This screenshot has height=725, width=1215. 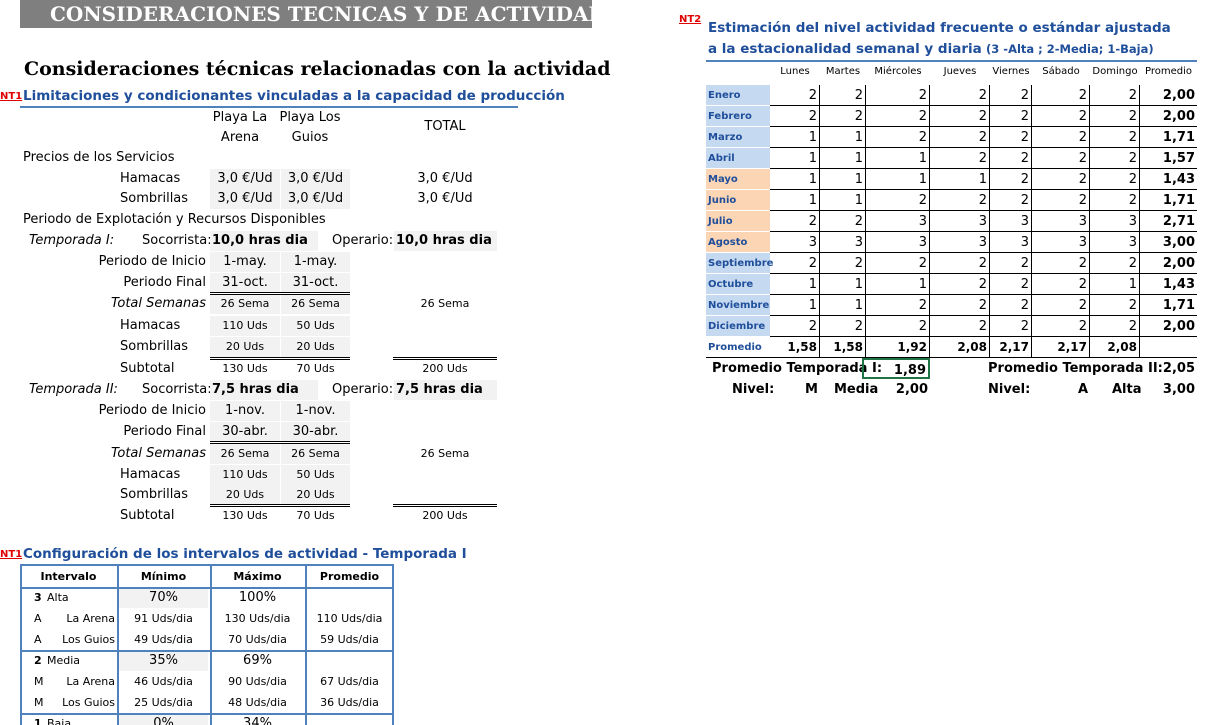 What do you see at coordinates (911, 389) in the screenshot?
I see `level-value: 2,00` at bounding box center [911, 389].